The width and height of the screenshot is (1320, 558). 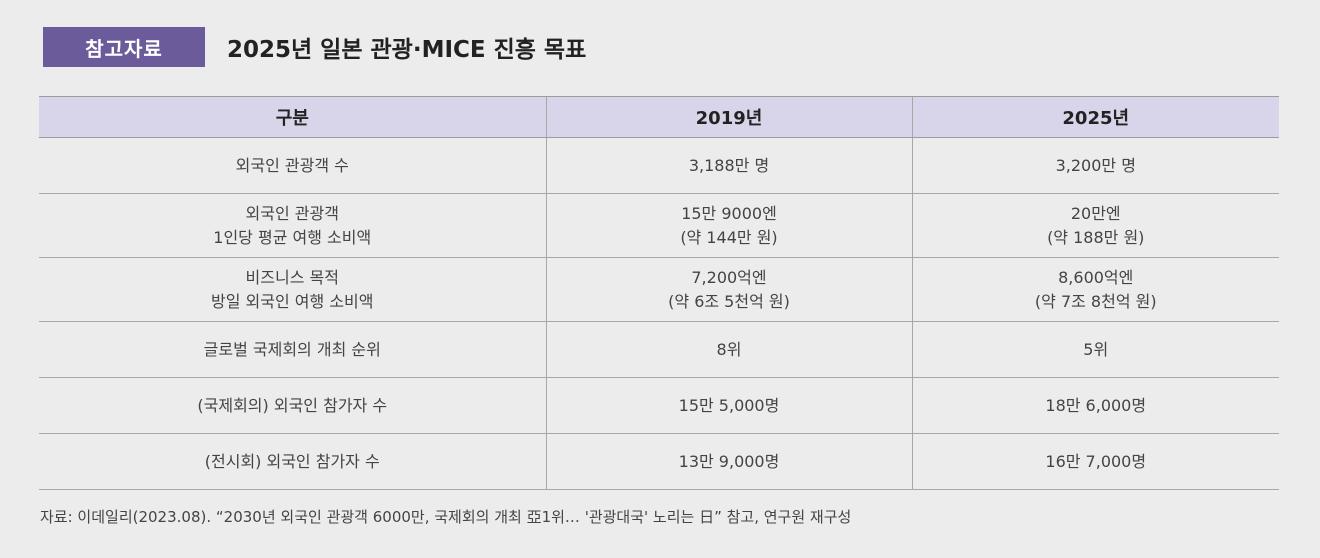 I want to click on table-row: (국제회의) 외국인 참가자 수 15만 5,000명 18만 6,000명, so click(x=659, y=405).